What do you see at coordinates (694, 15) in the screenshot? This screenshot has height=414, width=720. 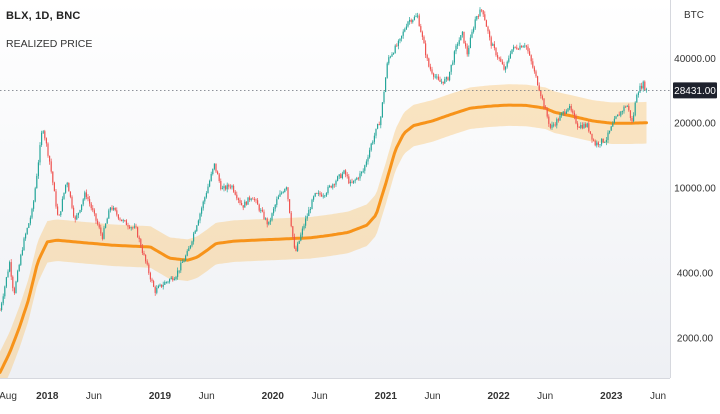 I see `y-axis-title: BTC` at bounding box center [694, 15].